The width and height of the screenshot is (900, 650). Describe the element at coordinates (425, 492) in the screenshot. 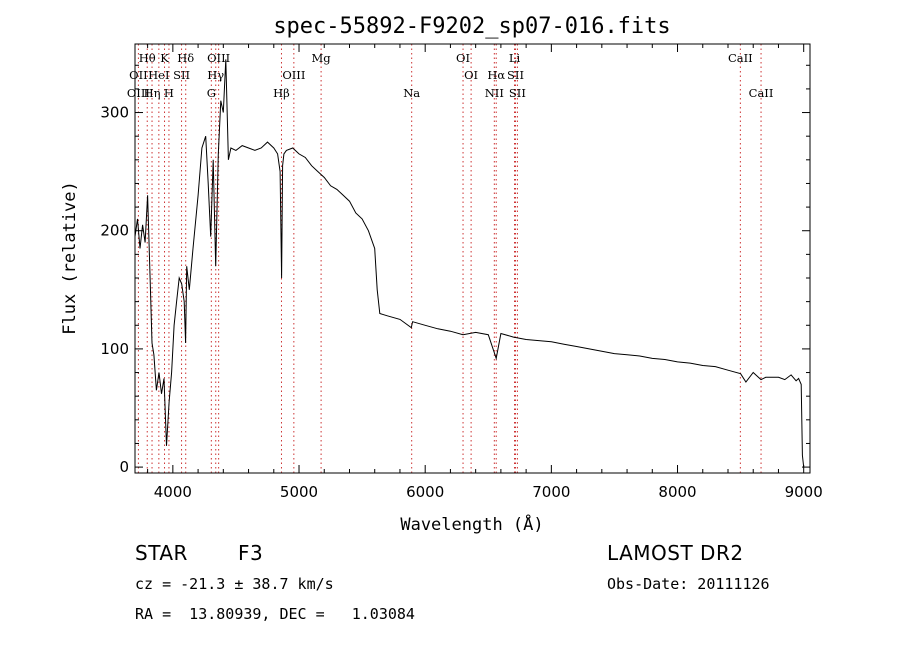

I see `x-tick-label: 6000` at that location.